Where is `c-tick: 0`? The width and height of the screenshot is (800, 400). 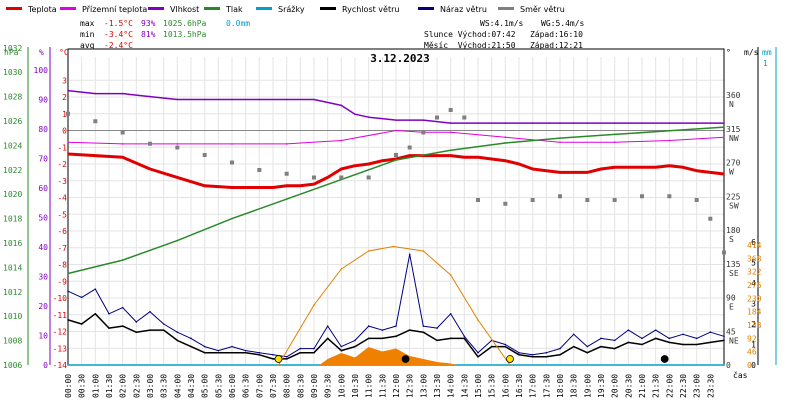
c-tick: 0 is located at coordinates (64, 131).